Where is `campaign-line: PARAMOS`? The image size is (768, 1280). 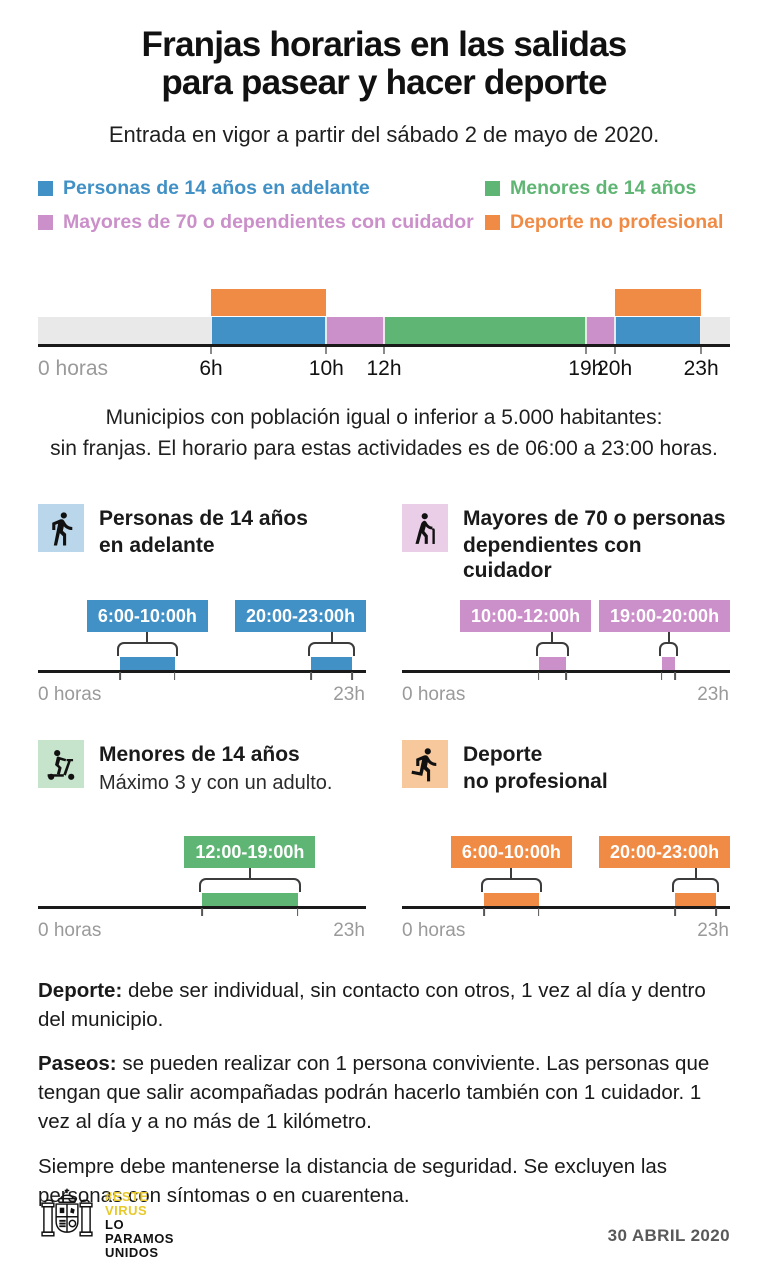
campaign-line: PARAMOS is located at coordinates (139, 1239).